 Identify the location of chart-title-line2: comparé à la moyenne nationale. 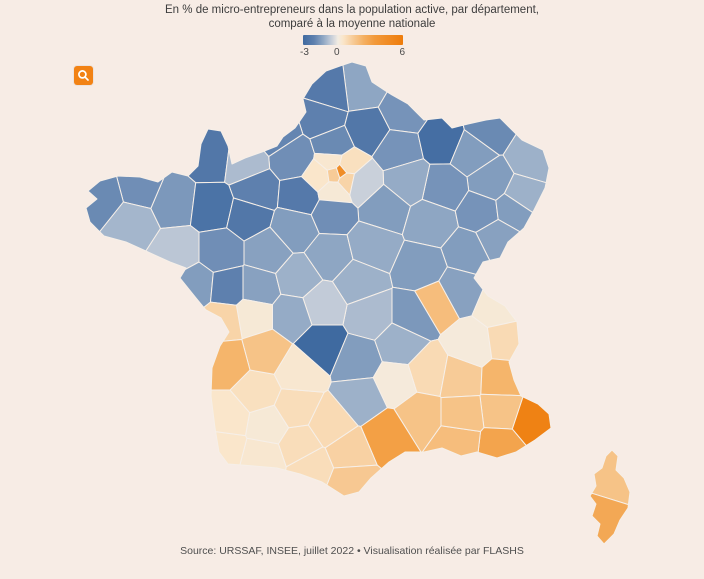
(352, 24).